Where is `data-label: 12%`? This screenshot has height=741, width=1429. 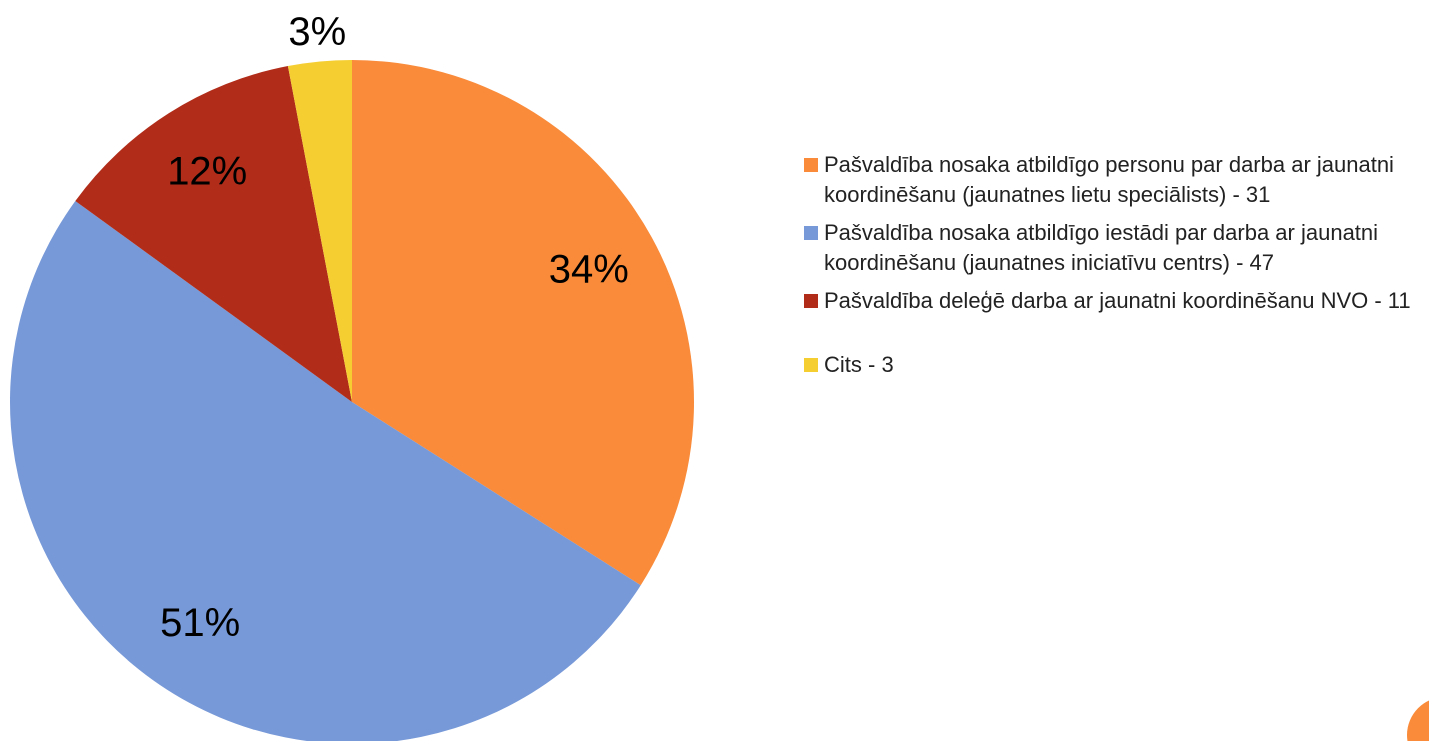
data-label: 12% is located at coordinates (207, 171).